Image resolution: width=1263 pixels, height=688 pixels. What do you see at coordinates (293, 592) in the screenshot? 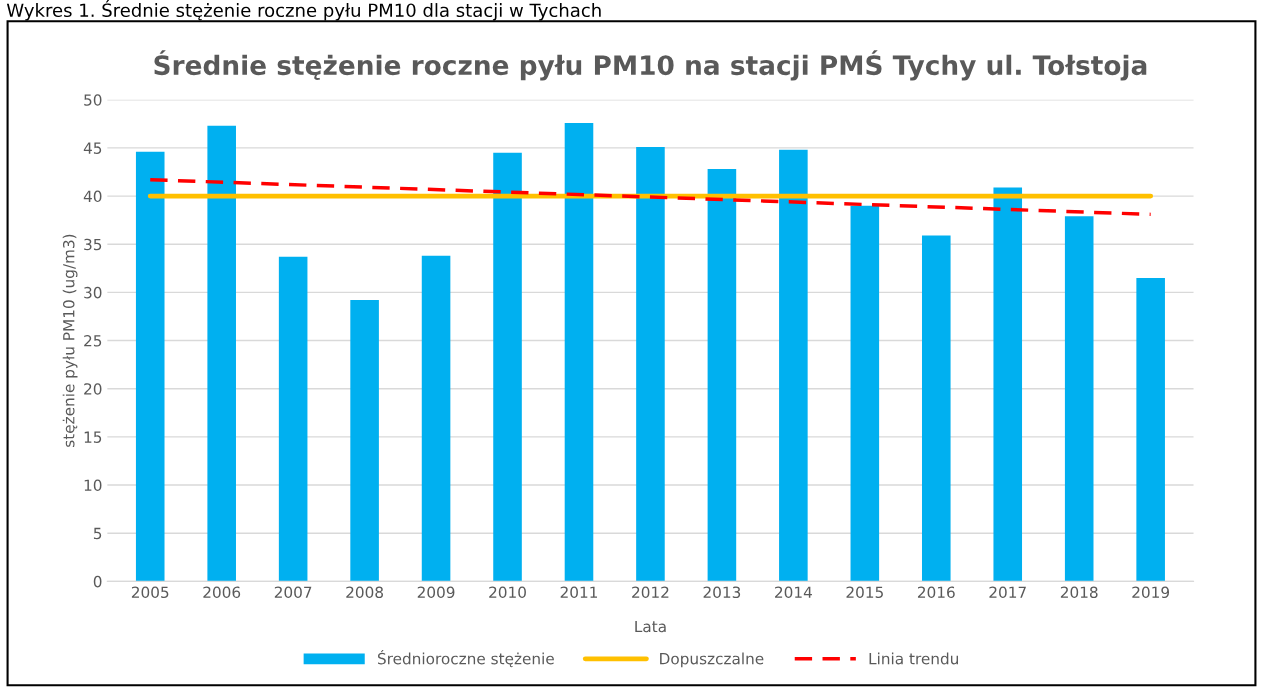
I see `x-tick-label: 2007` at bounding box center [293, 592].